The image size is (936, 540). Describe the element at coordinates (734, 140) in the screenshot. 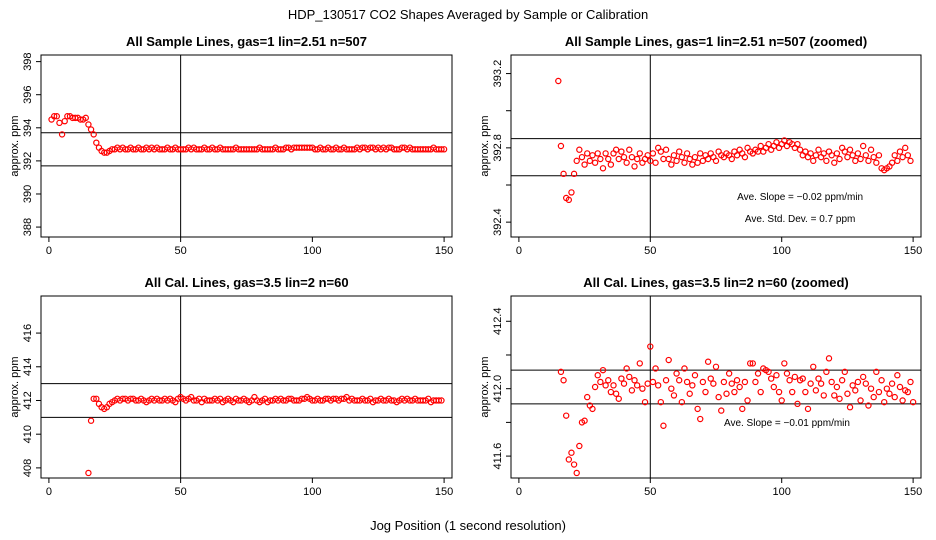

I see `data-series` at that location.